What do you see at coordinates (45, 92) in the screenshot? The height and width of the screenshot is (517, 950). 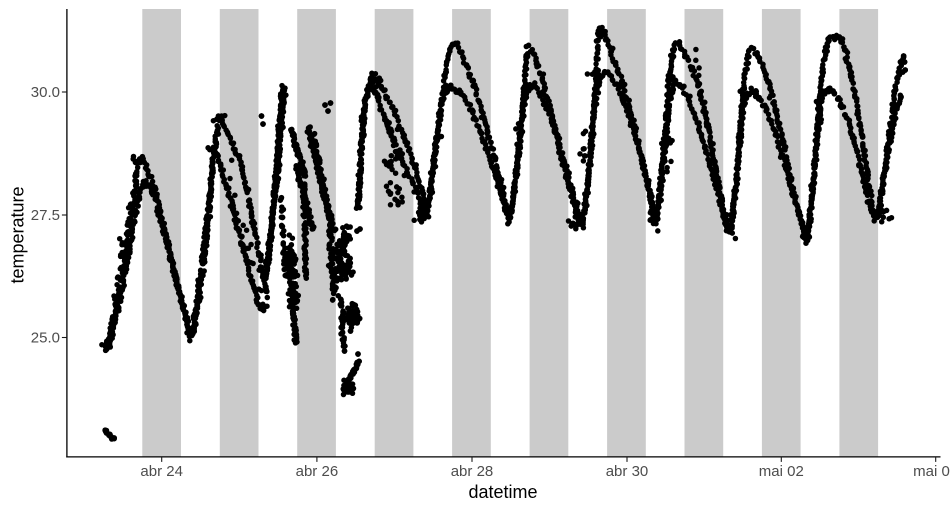 I see `svg-text: 30.0` at bounding box center [45, 92].